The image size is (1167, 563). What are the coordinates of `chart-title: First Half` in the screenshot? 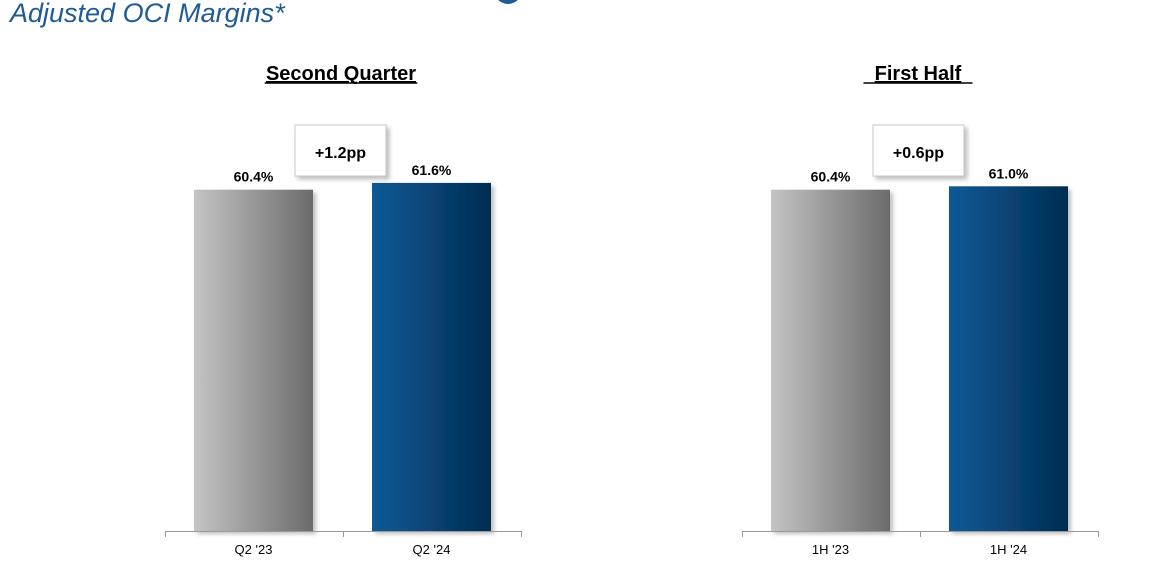 It's located at (918, 74).